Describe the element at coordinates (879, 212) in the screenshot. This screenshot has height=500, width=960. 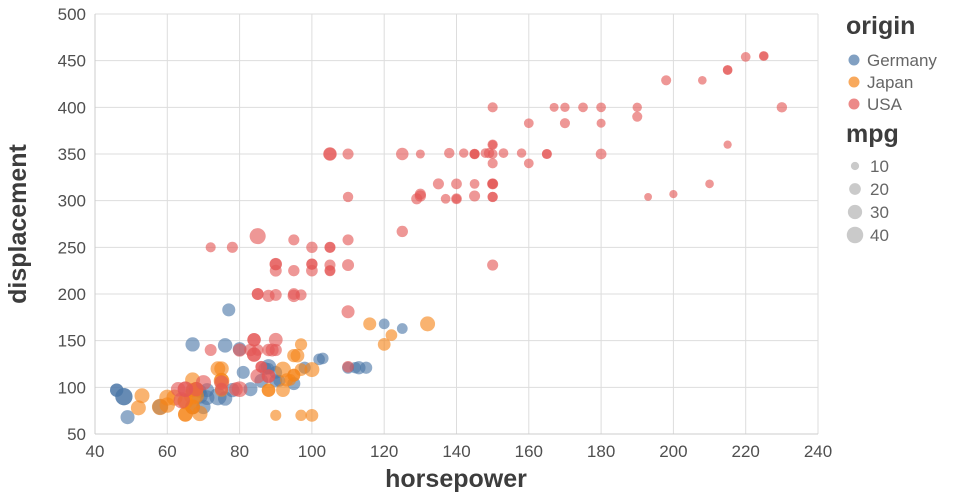
I see `legend-size-label-30: 30` at that location.